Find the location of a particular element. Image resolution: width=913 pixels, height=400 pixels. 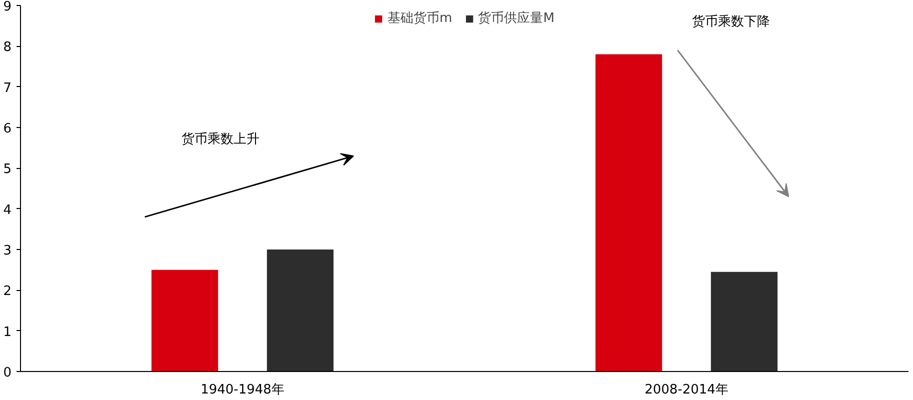

legend-label: 货币供应量M is located at coordinates (516, 18).